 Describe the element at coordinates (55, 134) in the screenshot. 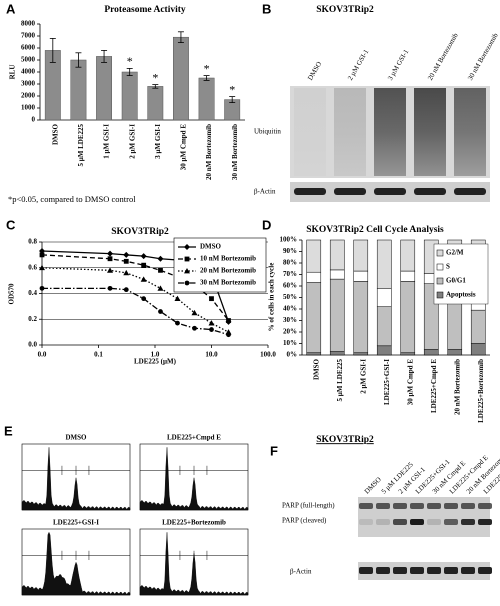

I see `x-tick-label: DMSO` at that location.